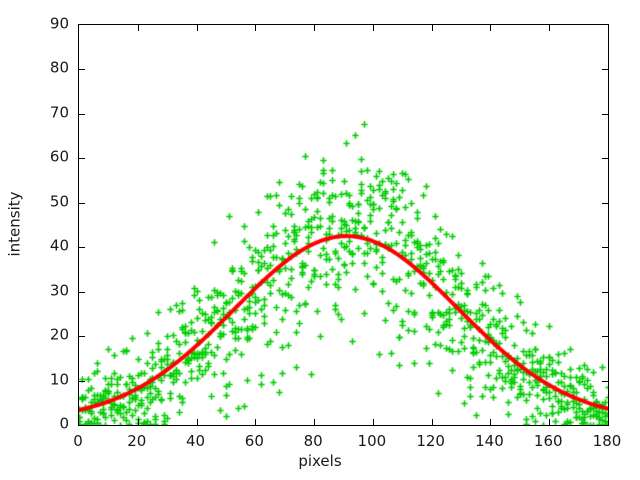 The image size is (640, 480). I want to click on x-tick-label: 80, so click(313, 441).